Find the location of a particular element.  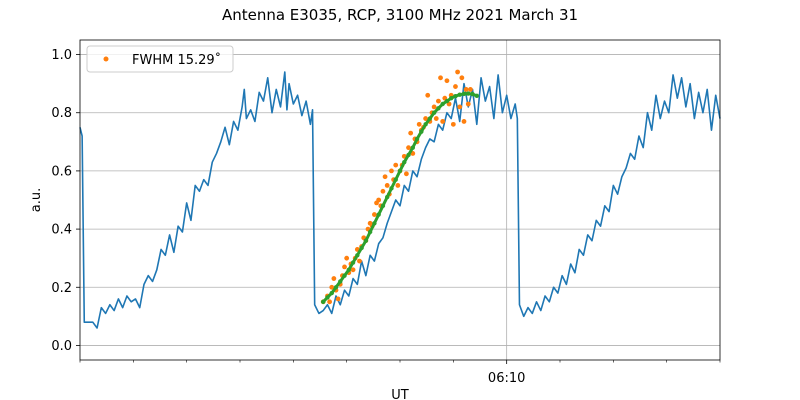

y-tick-label: 0.8 is located at coordinates (61, 113).